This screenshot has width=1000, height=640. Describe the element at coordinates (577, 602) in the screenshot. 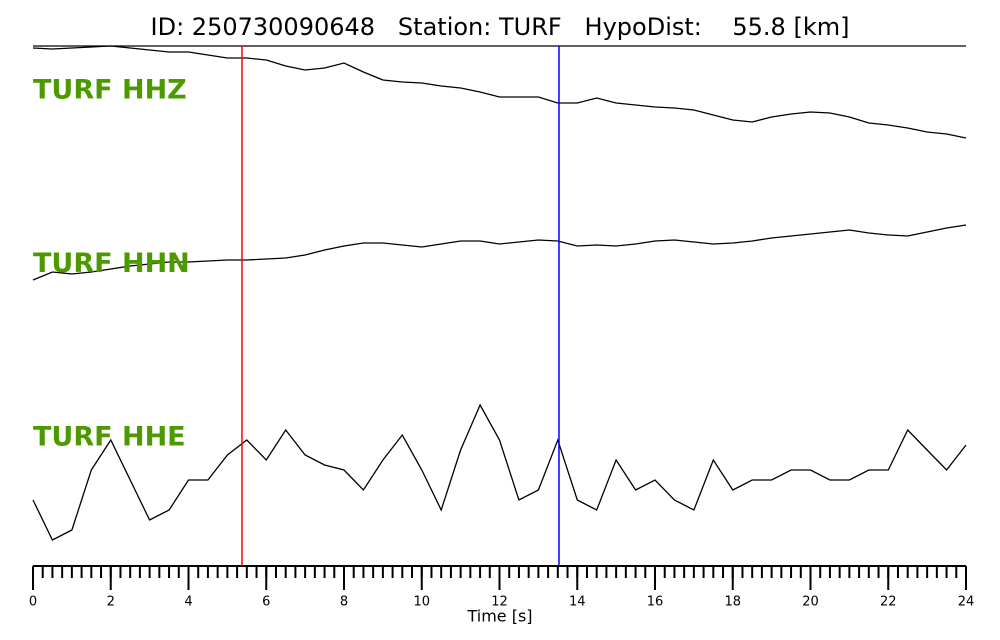

I see `x-tick-label: 14` at that location.